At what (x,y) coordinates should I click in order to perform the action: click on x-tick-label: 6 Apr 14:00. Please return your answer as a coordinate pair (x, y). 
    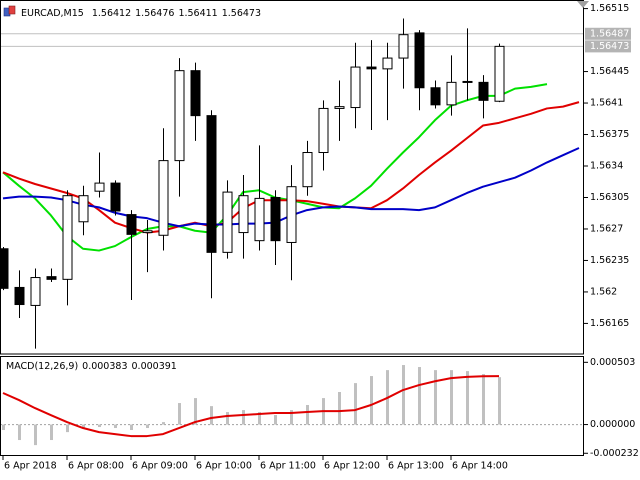
    Looking at the image, I should click on (480, 466).